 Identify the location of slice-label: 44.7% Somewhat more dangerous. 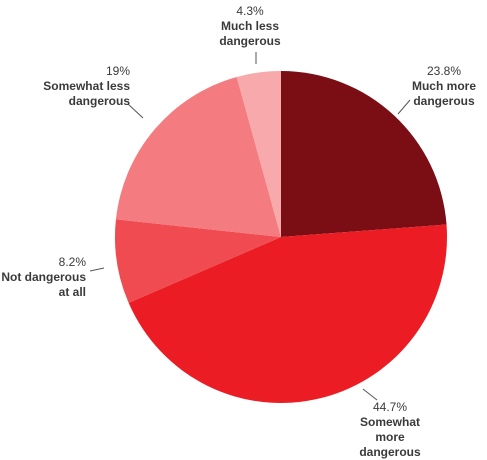
(390, 430).